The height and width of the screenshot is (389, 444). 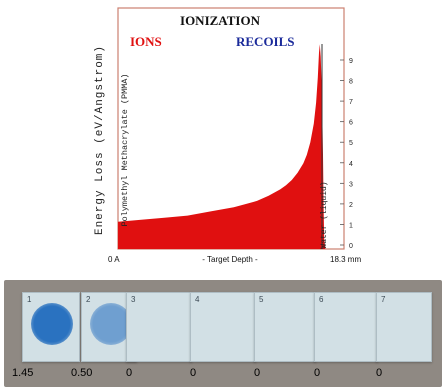 I want to click on slide-index-label: 1, so click(x=29, y=299).